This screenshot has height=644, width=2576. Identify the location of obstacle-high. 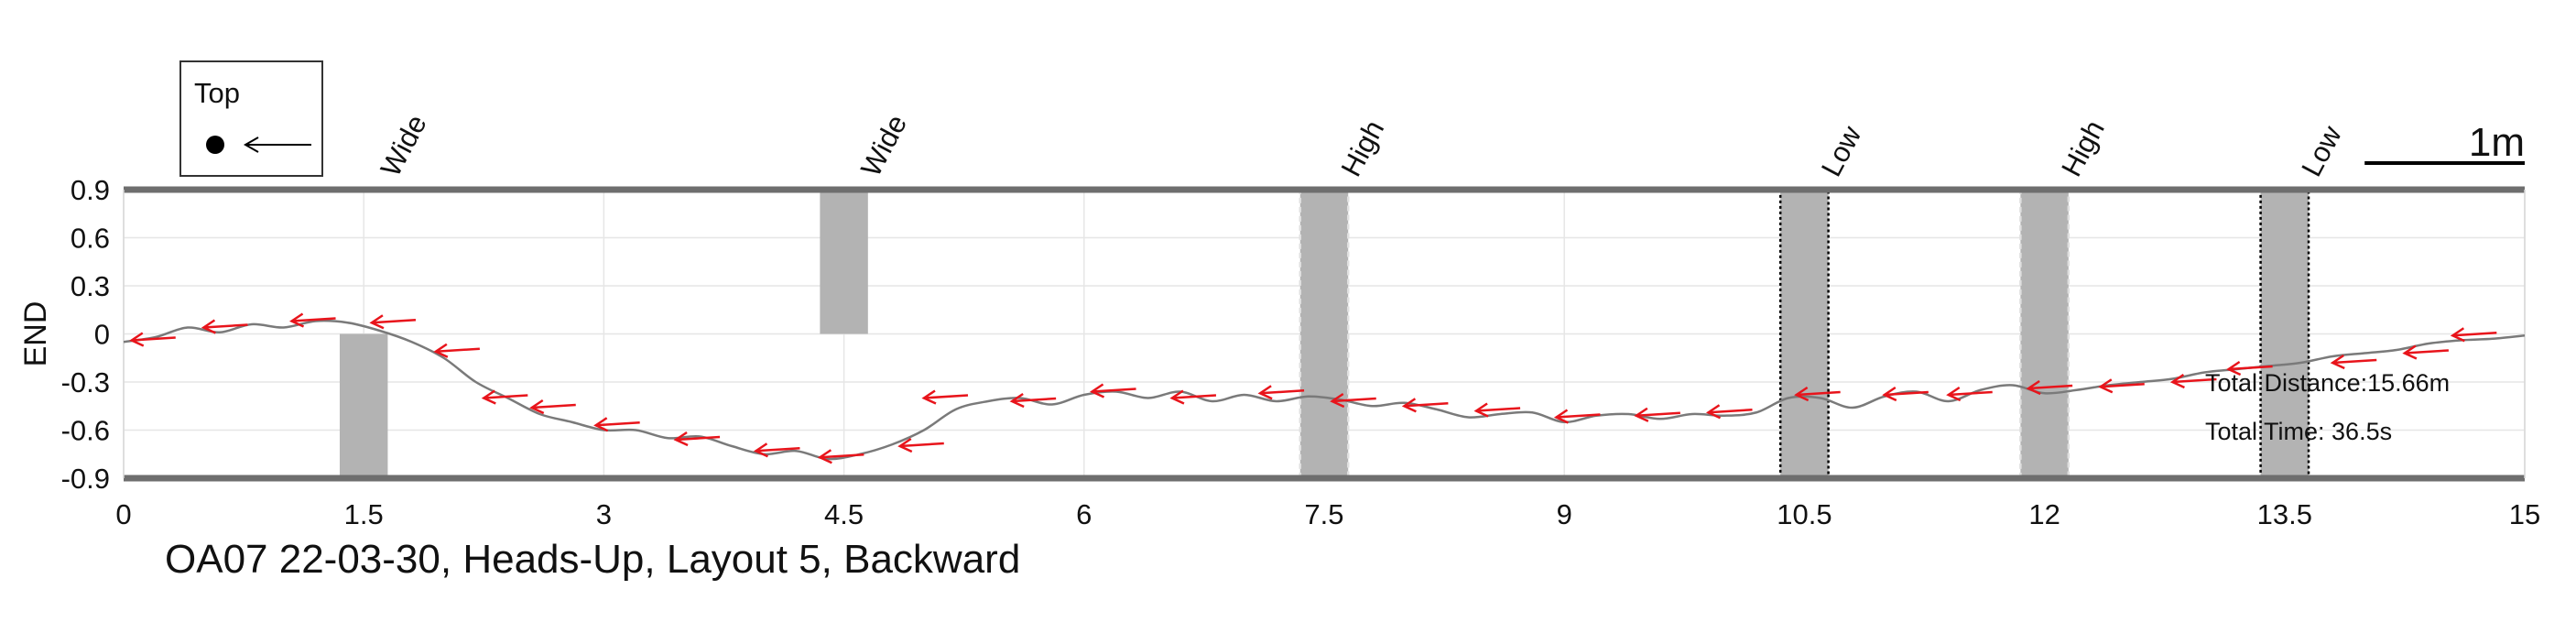
(2045, 334).